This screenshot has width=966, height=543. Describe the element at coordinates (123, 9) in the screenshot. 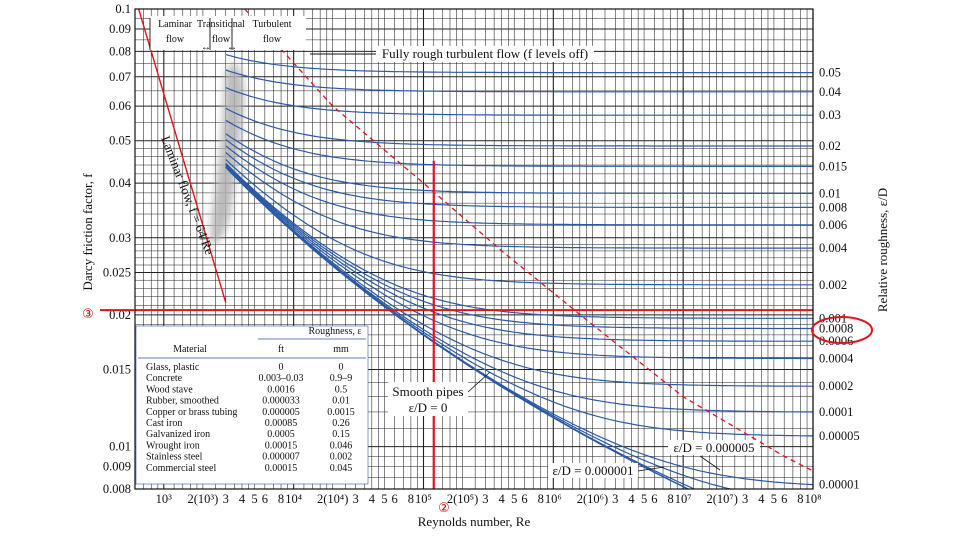

I see `y-tick-label: 0.1` at that location.